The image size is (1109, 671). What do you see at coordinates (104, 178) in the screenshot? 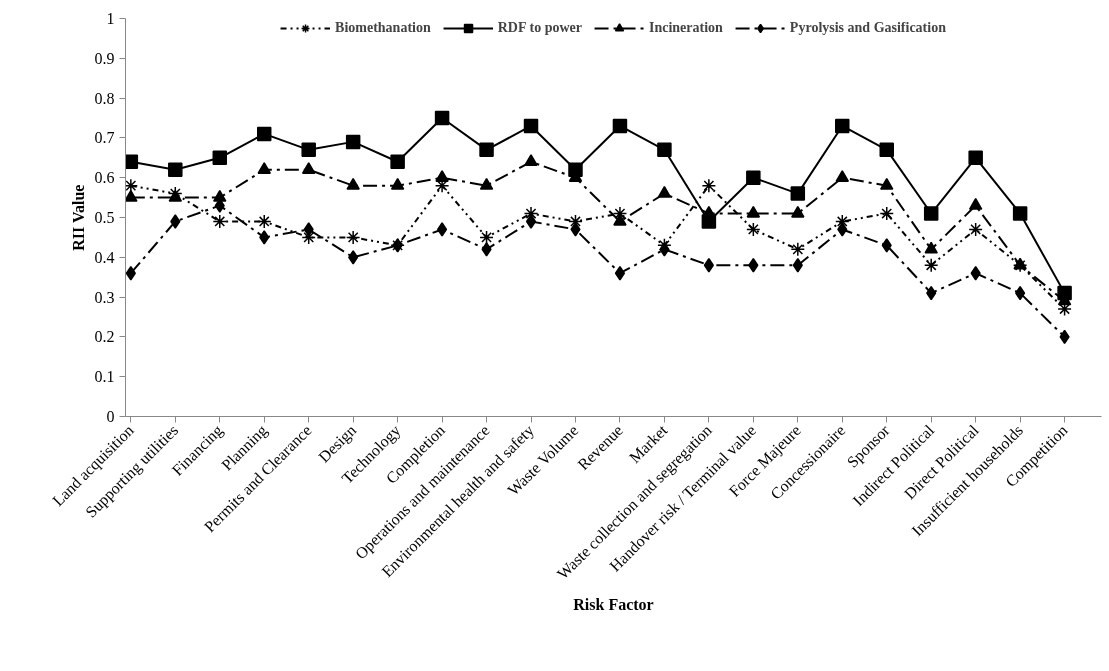
I see `y-tick-label: 0.6` at bounding box center [104, 178].